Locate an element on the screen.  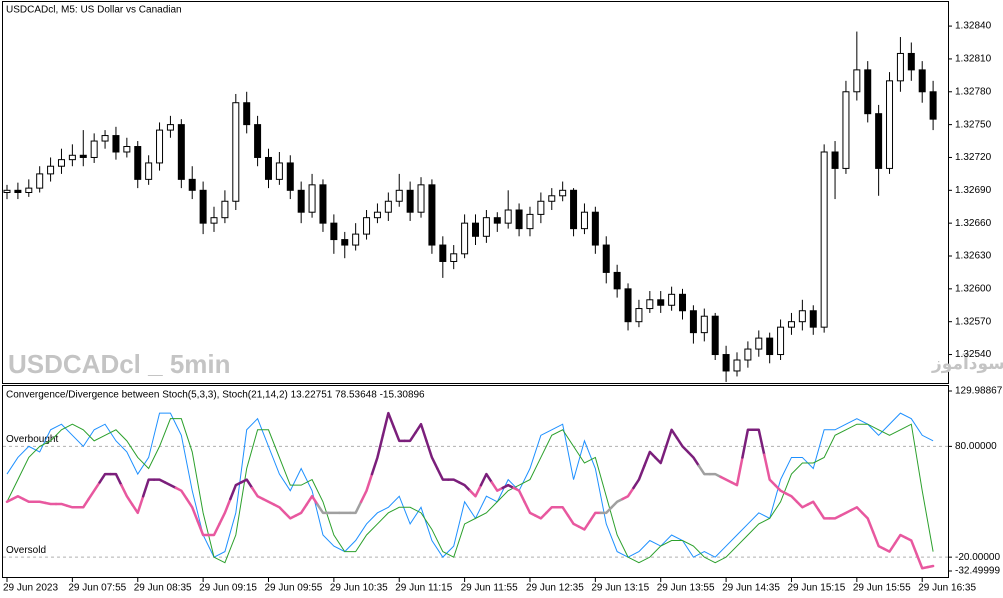
y-tick-label: 1.32570 is located at coordinates (973, 321).